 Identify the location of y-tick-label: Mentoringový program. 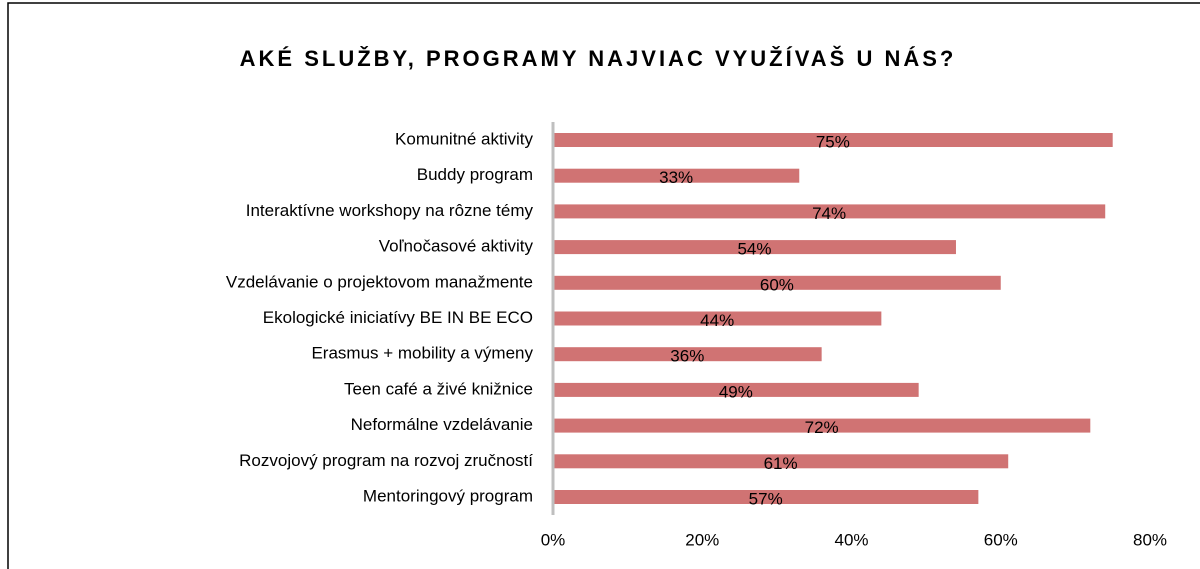
(448, 495).